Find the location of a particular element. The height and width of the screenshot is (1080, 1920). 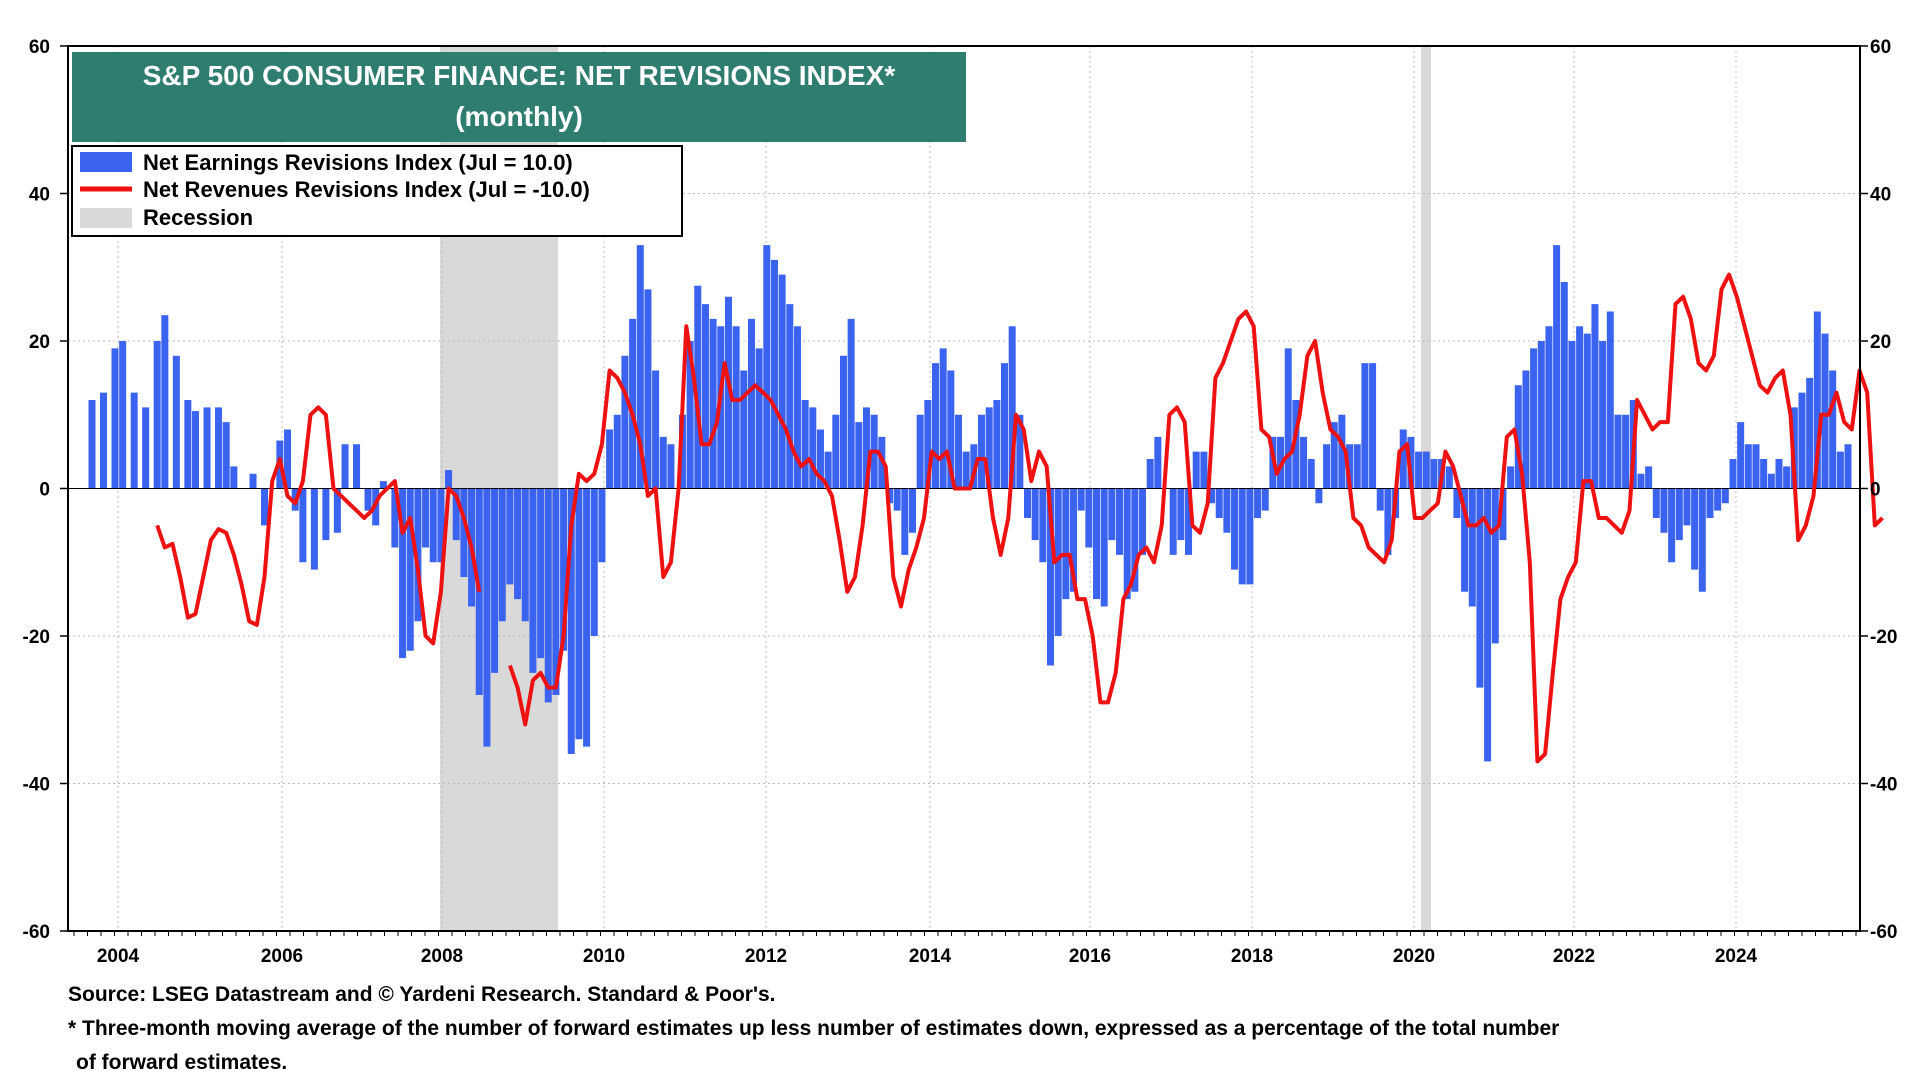

y-tick-left: 20 is located at coordinates (39, 342).